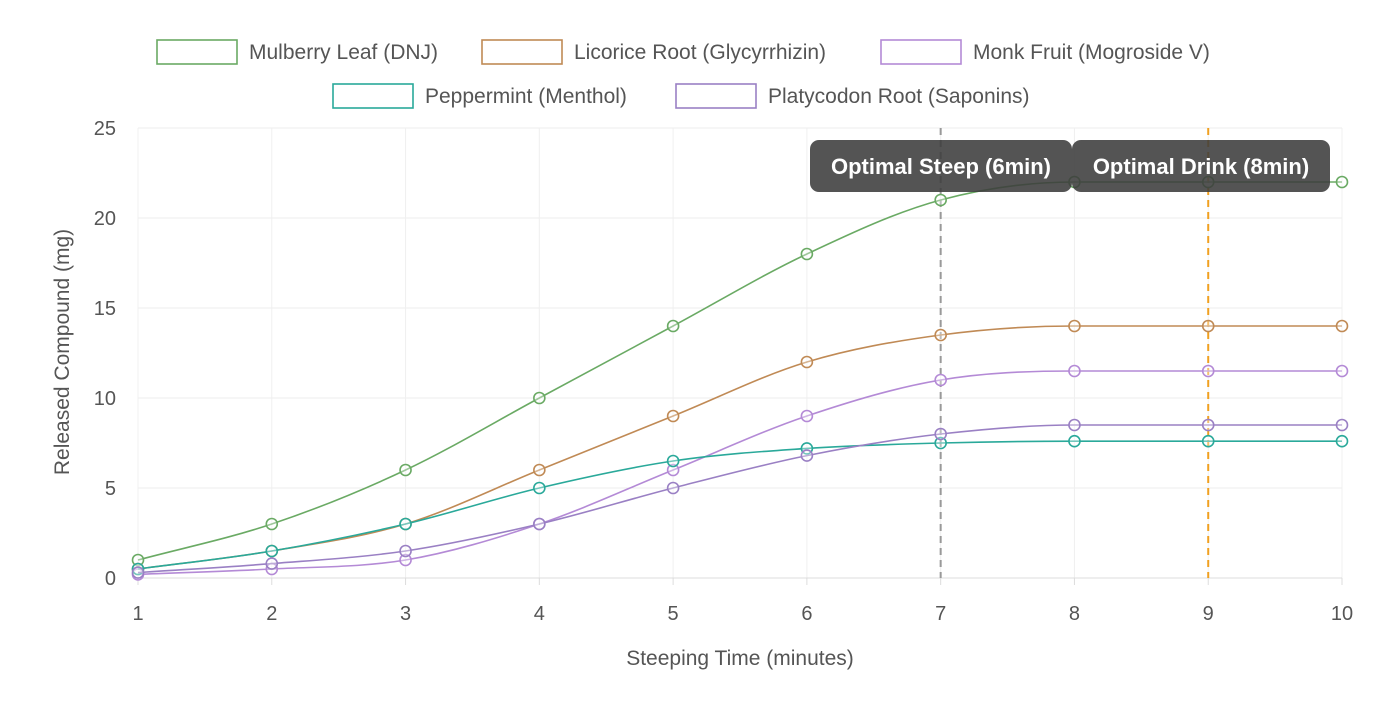  I want to click on legend-item: Mulberry Leaf (DNJ), so click(297, 52).